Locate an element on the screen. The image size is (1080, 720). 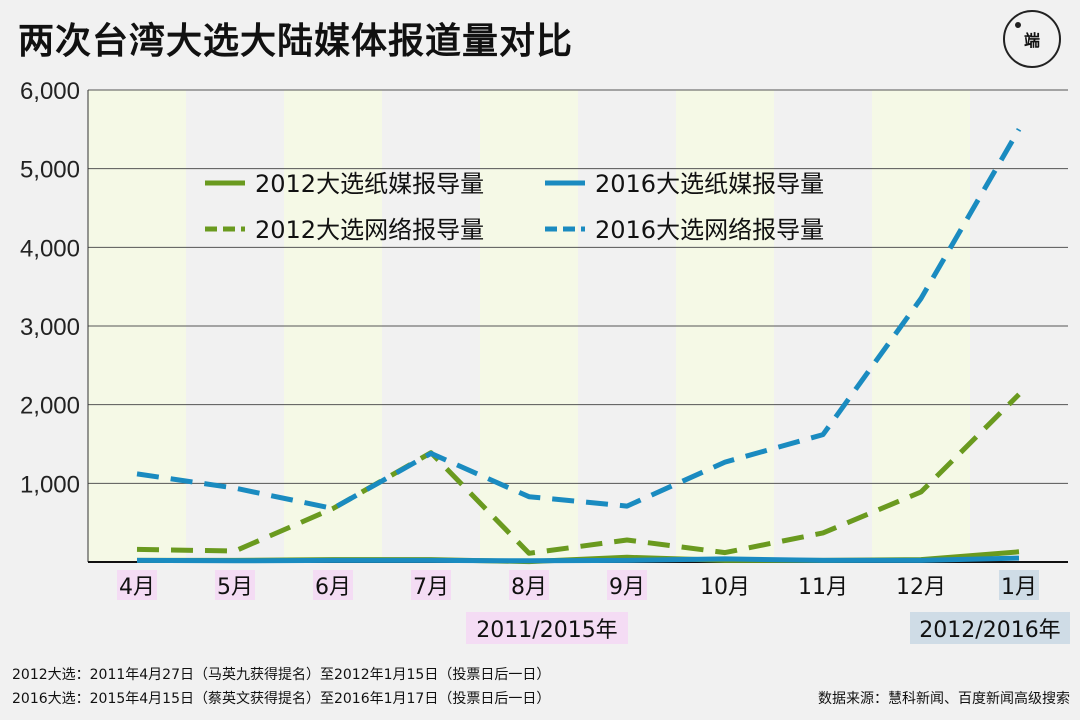
x-tick-label: 5月 is located at coordinates (235, 587).